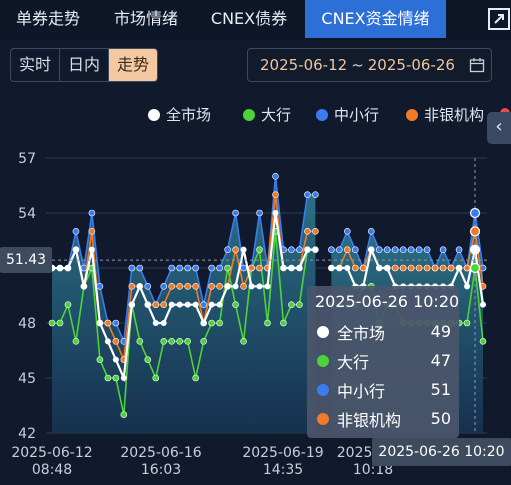 This screenshot has width=511, height=485. Describe the element at coordinates (440, 389) in the screenshot. I see `tooltip-value: 51` at that location.